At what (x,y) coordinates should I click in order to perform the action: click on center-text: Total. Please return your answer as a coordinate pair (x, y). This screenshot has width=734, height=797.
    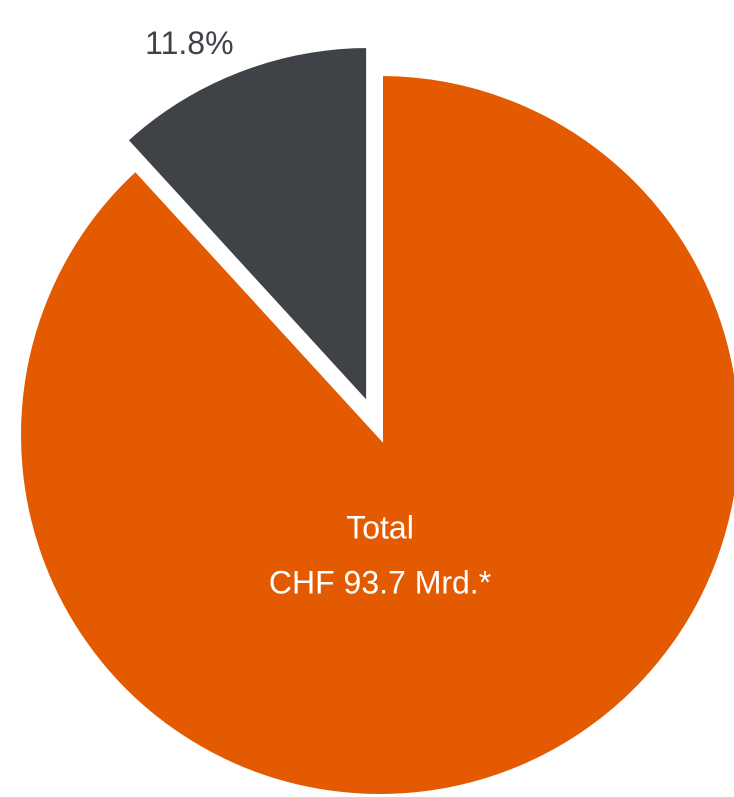
    Looking at the image, I should click on (380, 527).